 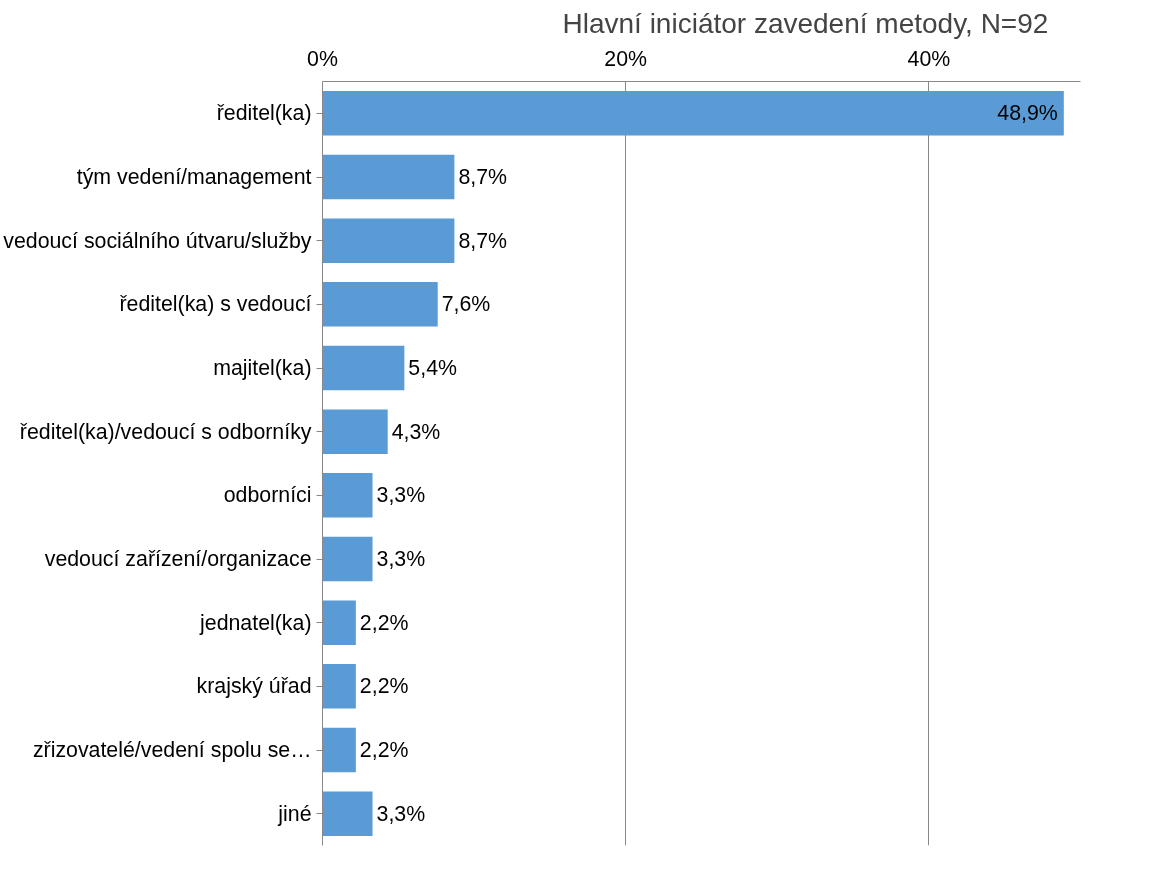 I want to click on y-tick-label: krajský úřad, so click(x=254, y=686).